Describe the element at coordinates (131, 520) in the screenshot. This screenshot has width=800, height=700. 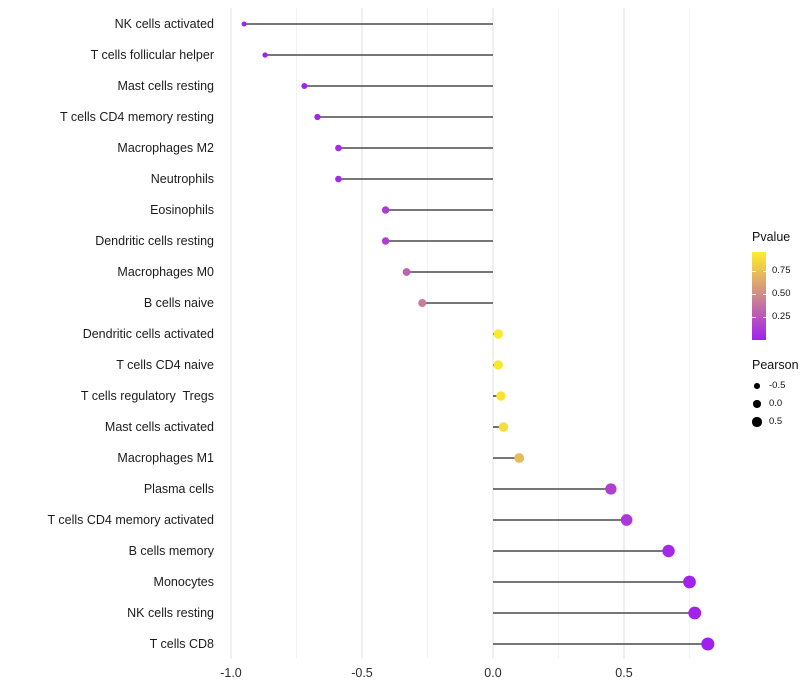
I see `category-label: T cells CD4 memory activated` at that location.